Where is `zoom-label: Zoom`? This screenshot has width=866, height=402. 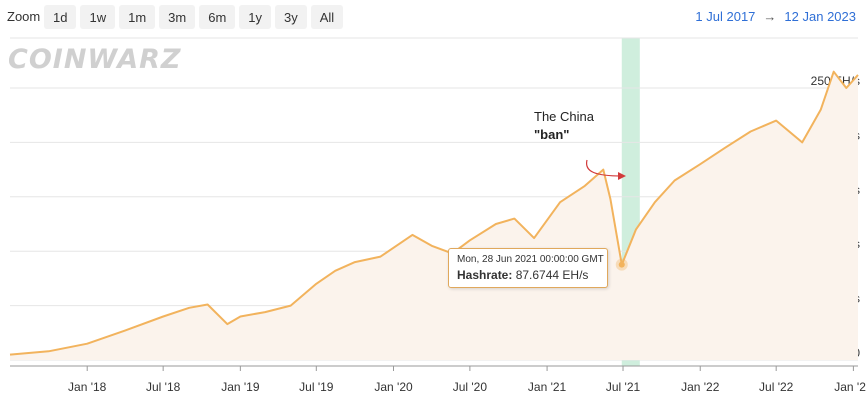
zoom-label: Zoom is located at coordinates (24, 16).